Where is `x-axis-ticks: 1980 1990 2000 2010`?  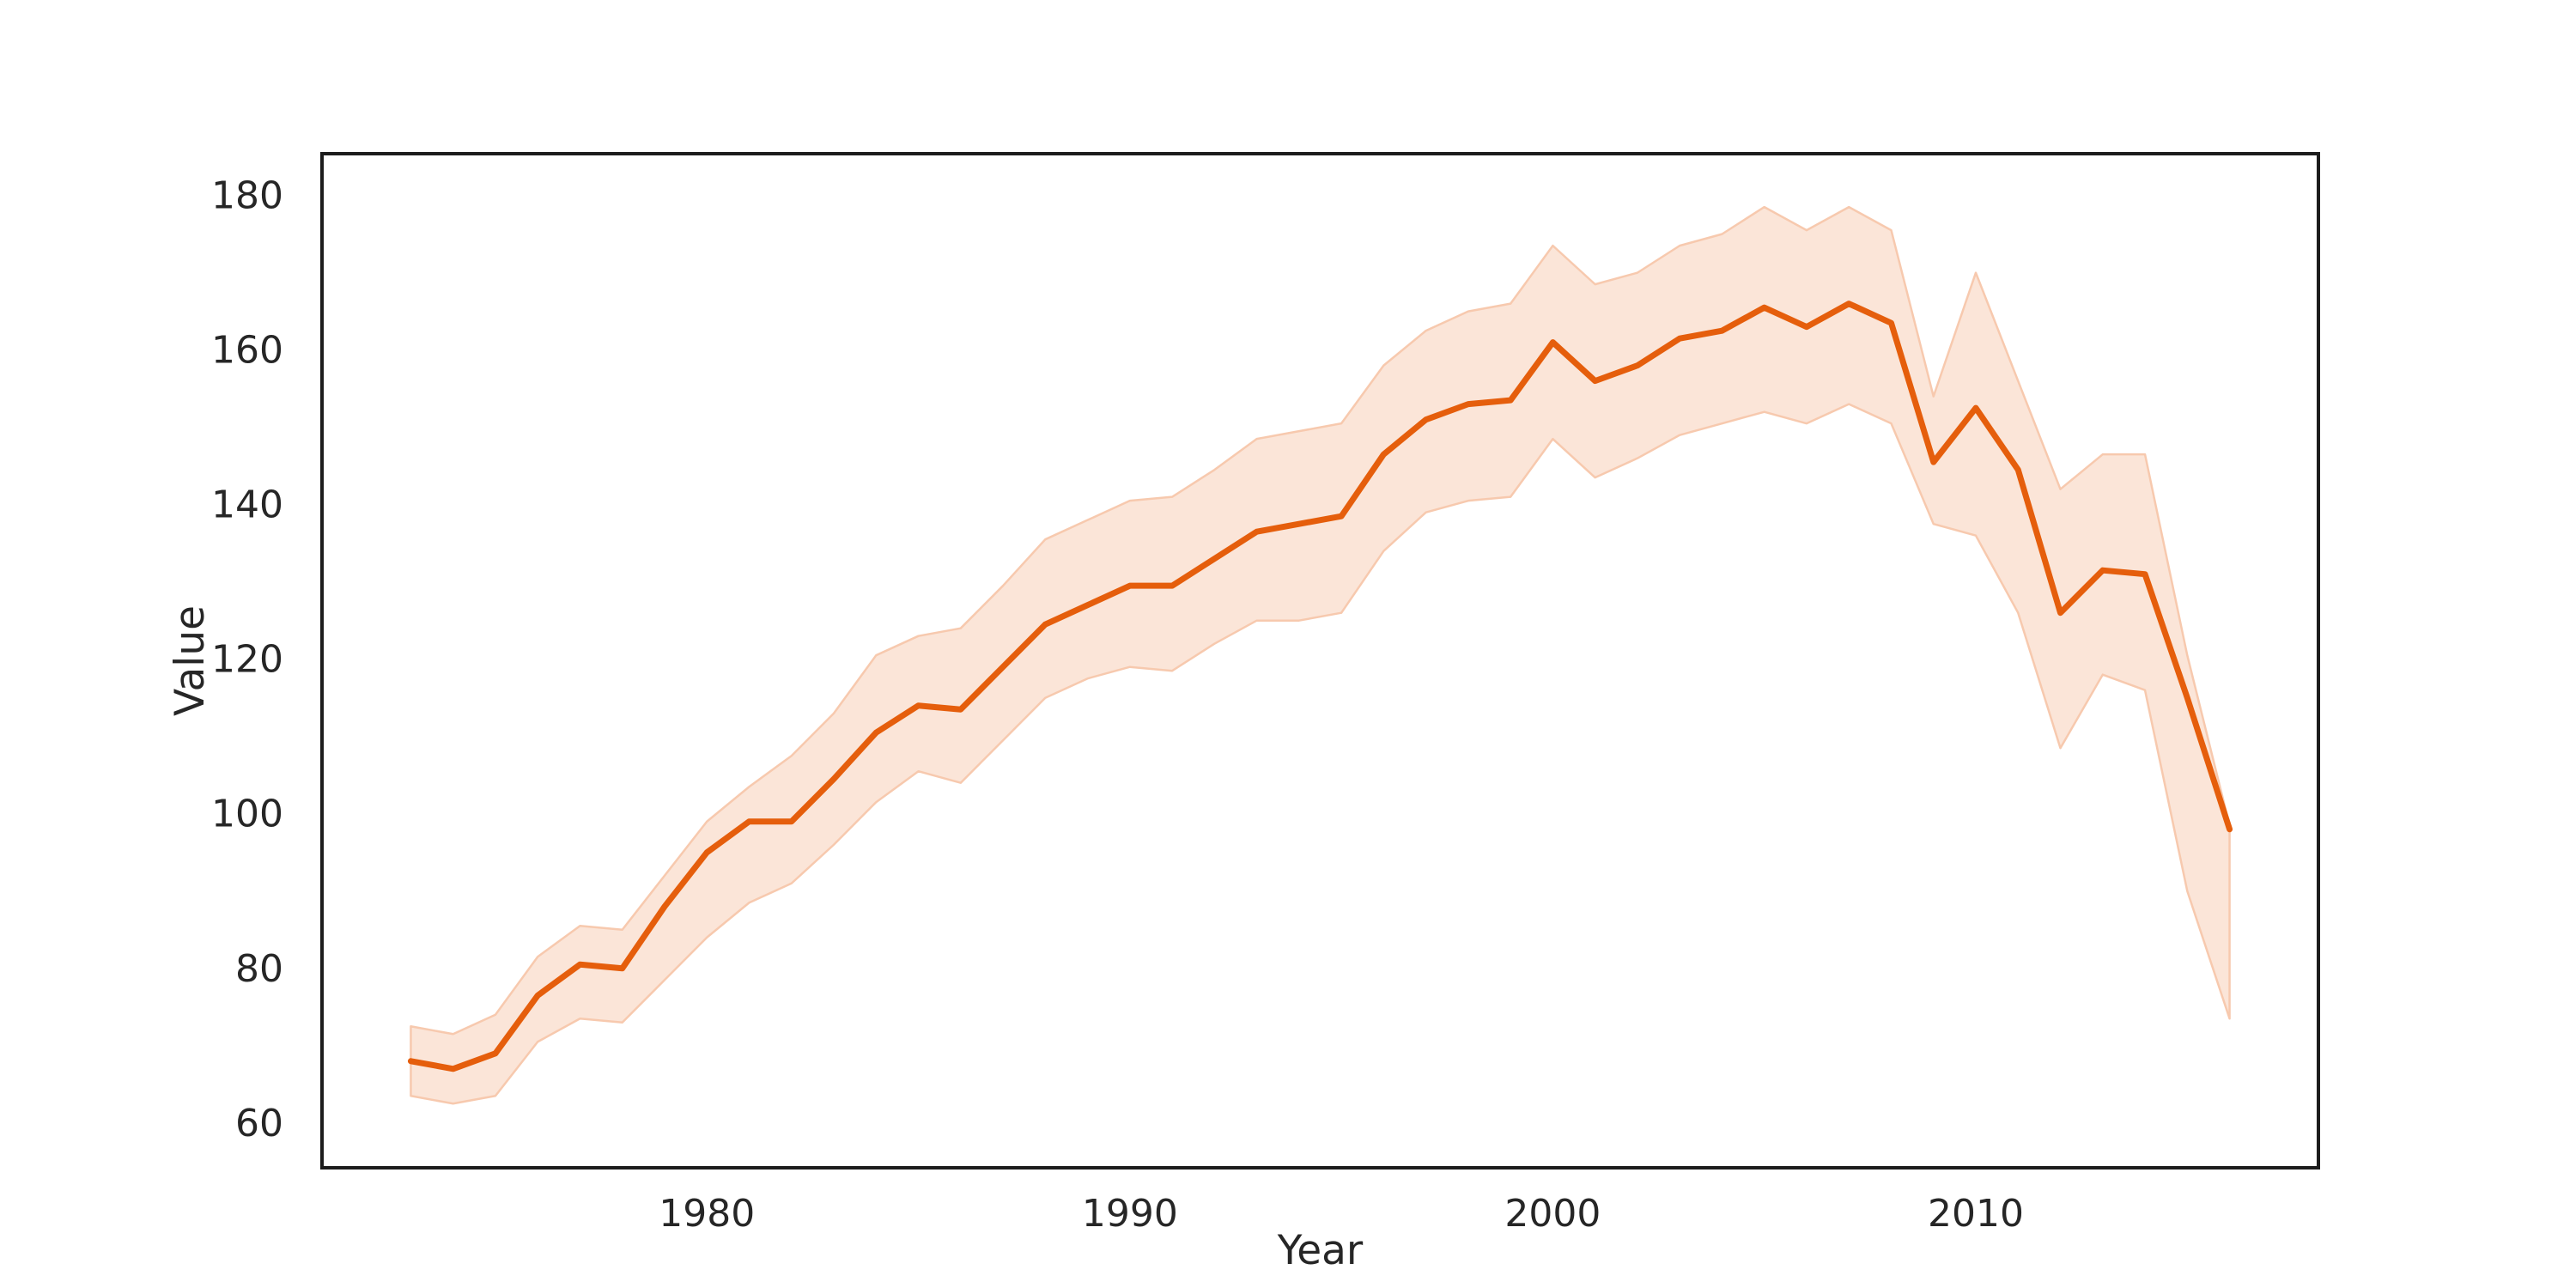
x-axis-ticks: 1980 1990 2000 2010 is located at coordinates (1341, 1214).